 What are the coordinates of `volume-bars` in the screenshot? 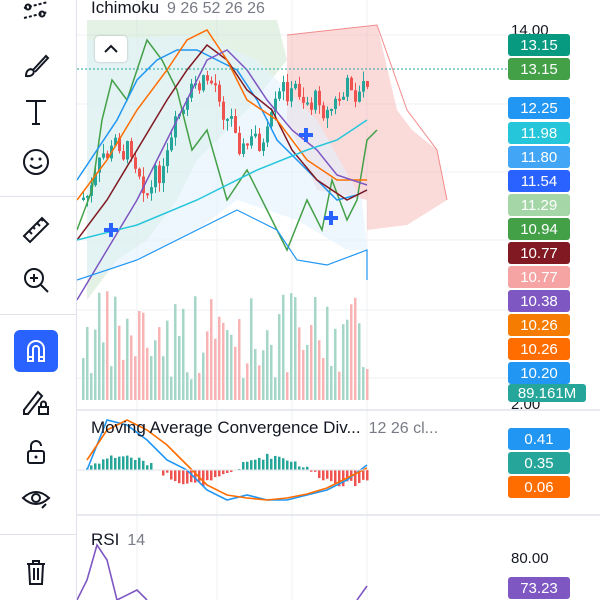 It's located at (225, 345).